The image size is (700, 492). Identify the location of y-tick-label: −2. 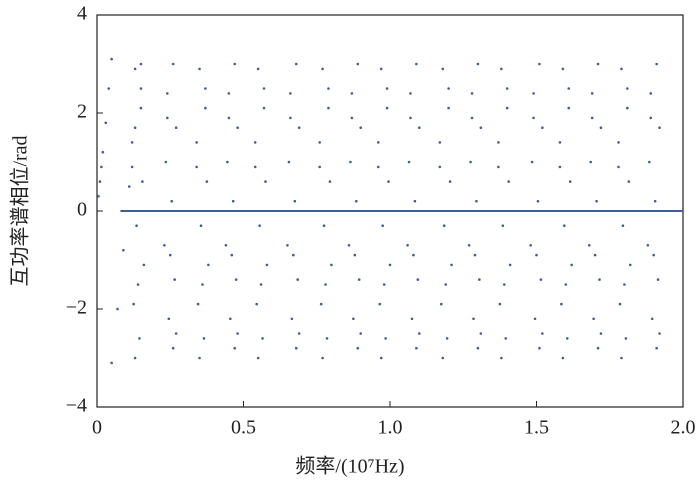
(76, 308).